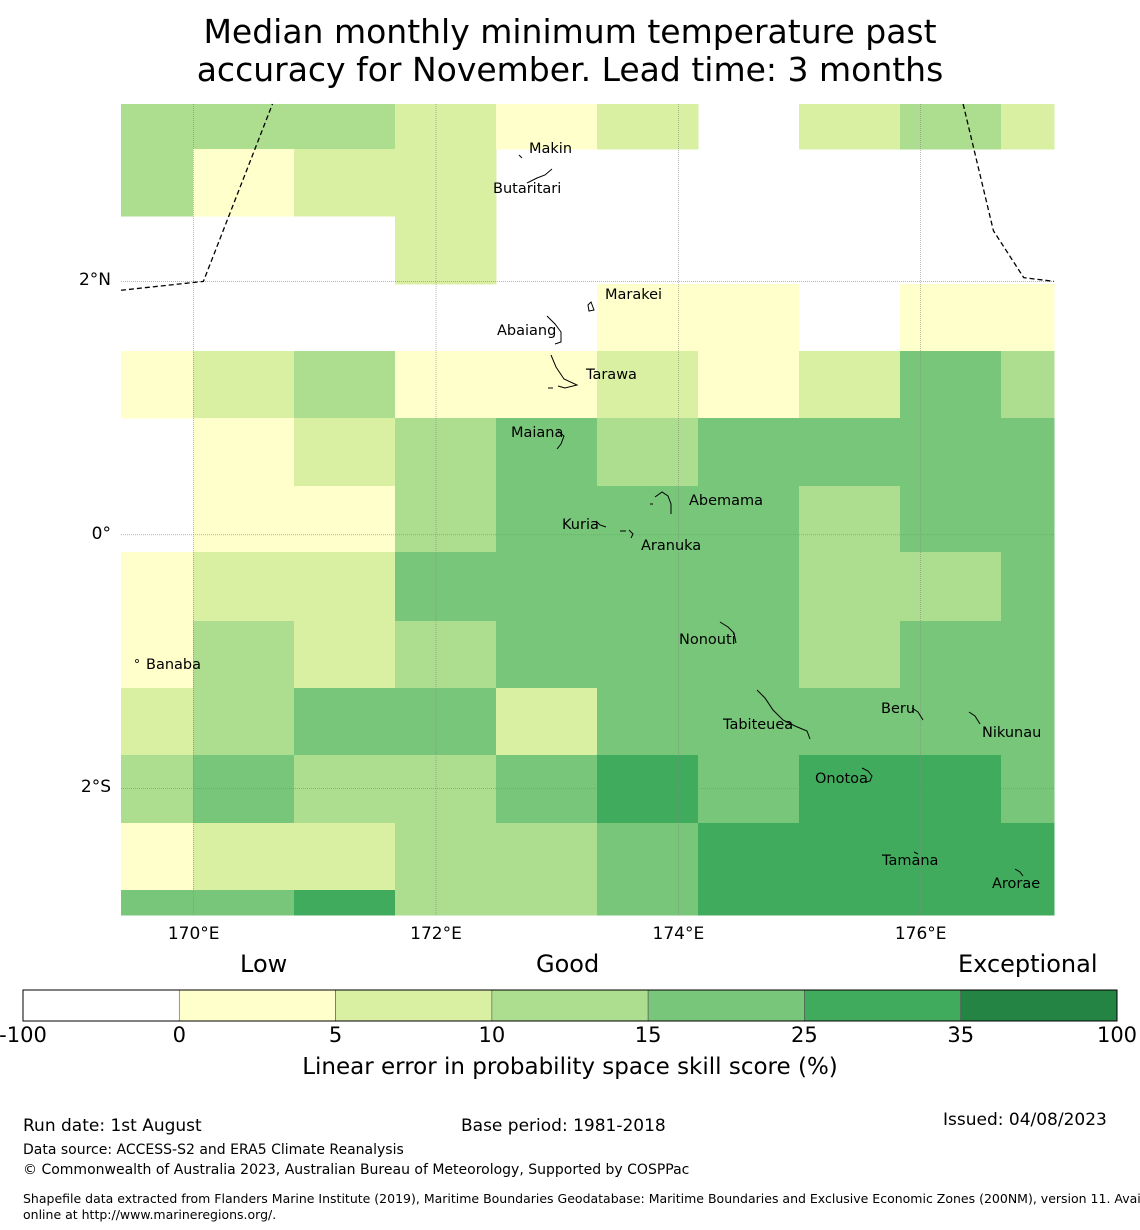 The width and height of the screenshot is (1140, 1230). I want to click on base-period: Base period: 1981-2018, so click(563, 1126).